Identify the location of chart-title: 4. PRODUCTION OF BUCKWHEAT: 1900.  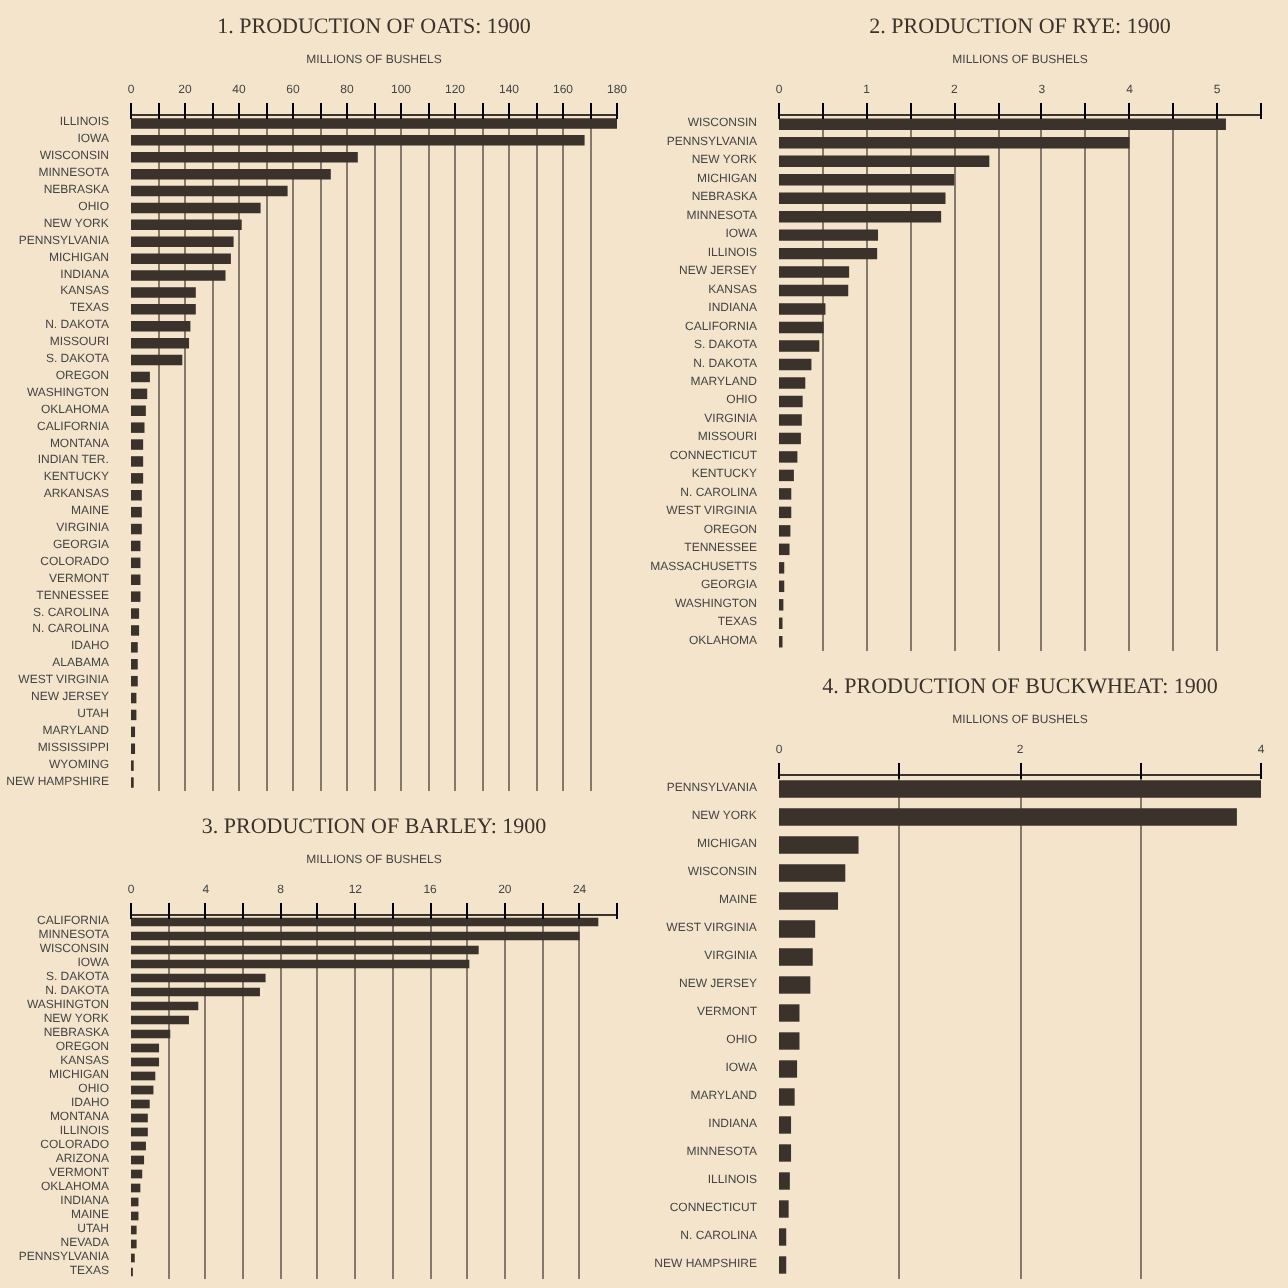
(1020, 687).